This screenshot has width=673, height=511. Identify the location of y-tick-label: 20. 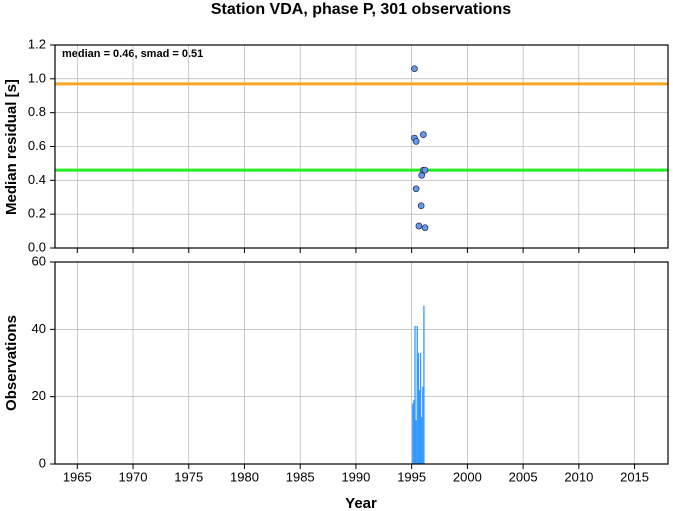
(39, 395).